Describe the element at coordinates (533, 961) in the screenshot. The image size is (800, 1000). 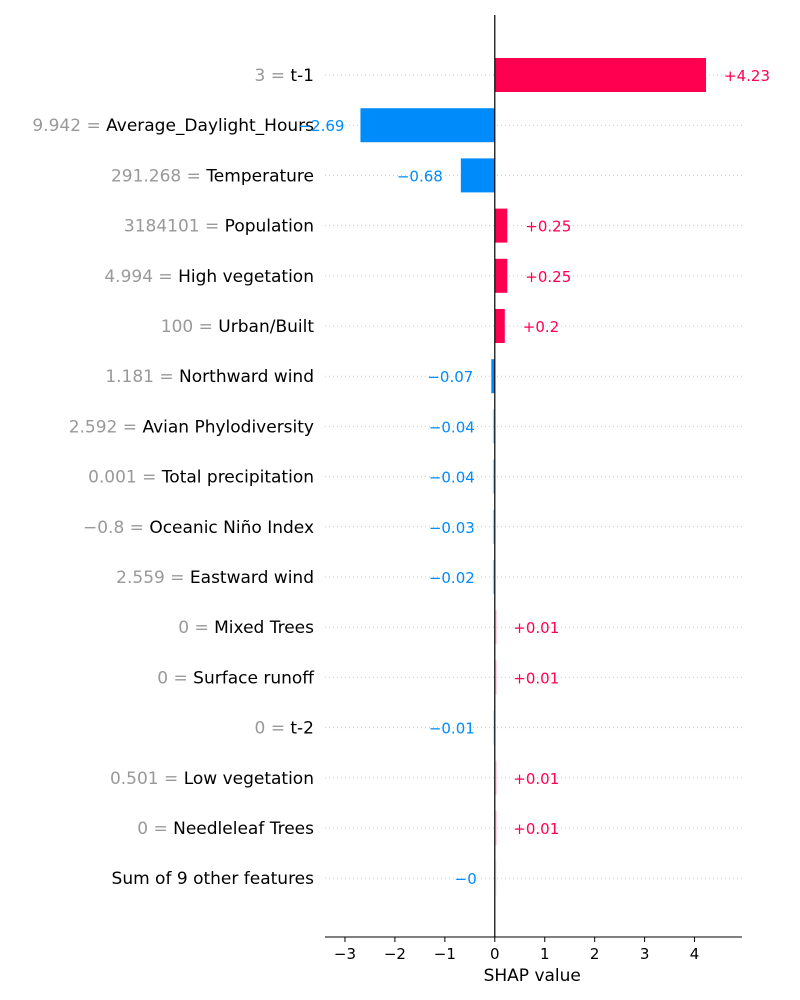
I see `x-axis: −3 −2 −1 0 1 2 3 4 SHAP value` at that location.